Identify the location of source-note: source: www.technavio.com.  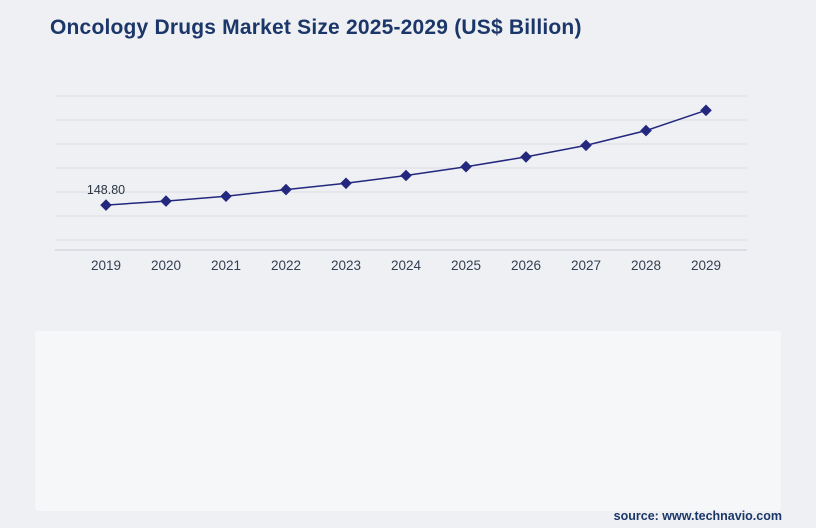
(697, 516).